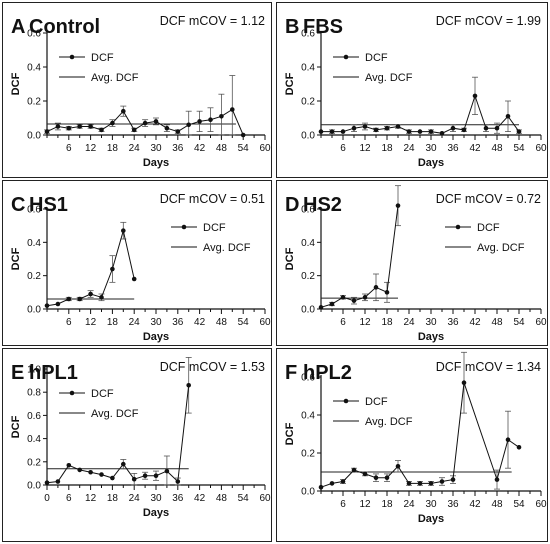 The width and height of the screenshot is (550, 544). What do you see at coordinates (212, 367) in the screenshot?
I see `stat-label: DCF mCOV = 1.53` at bounding box center [212, 367].